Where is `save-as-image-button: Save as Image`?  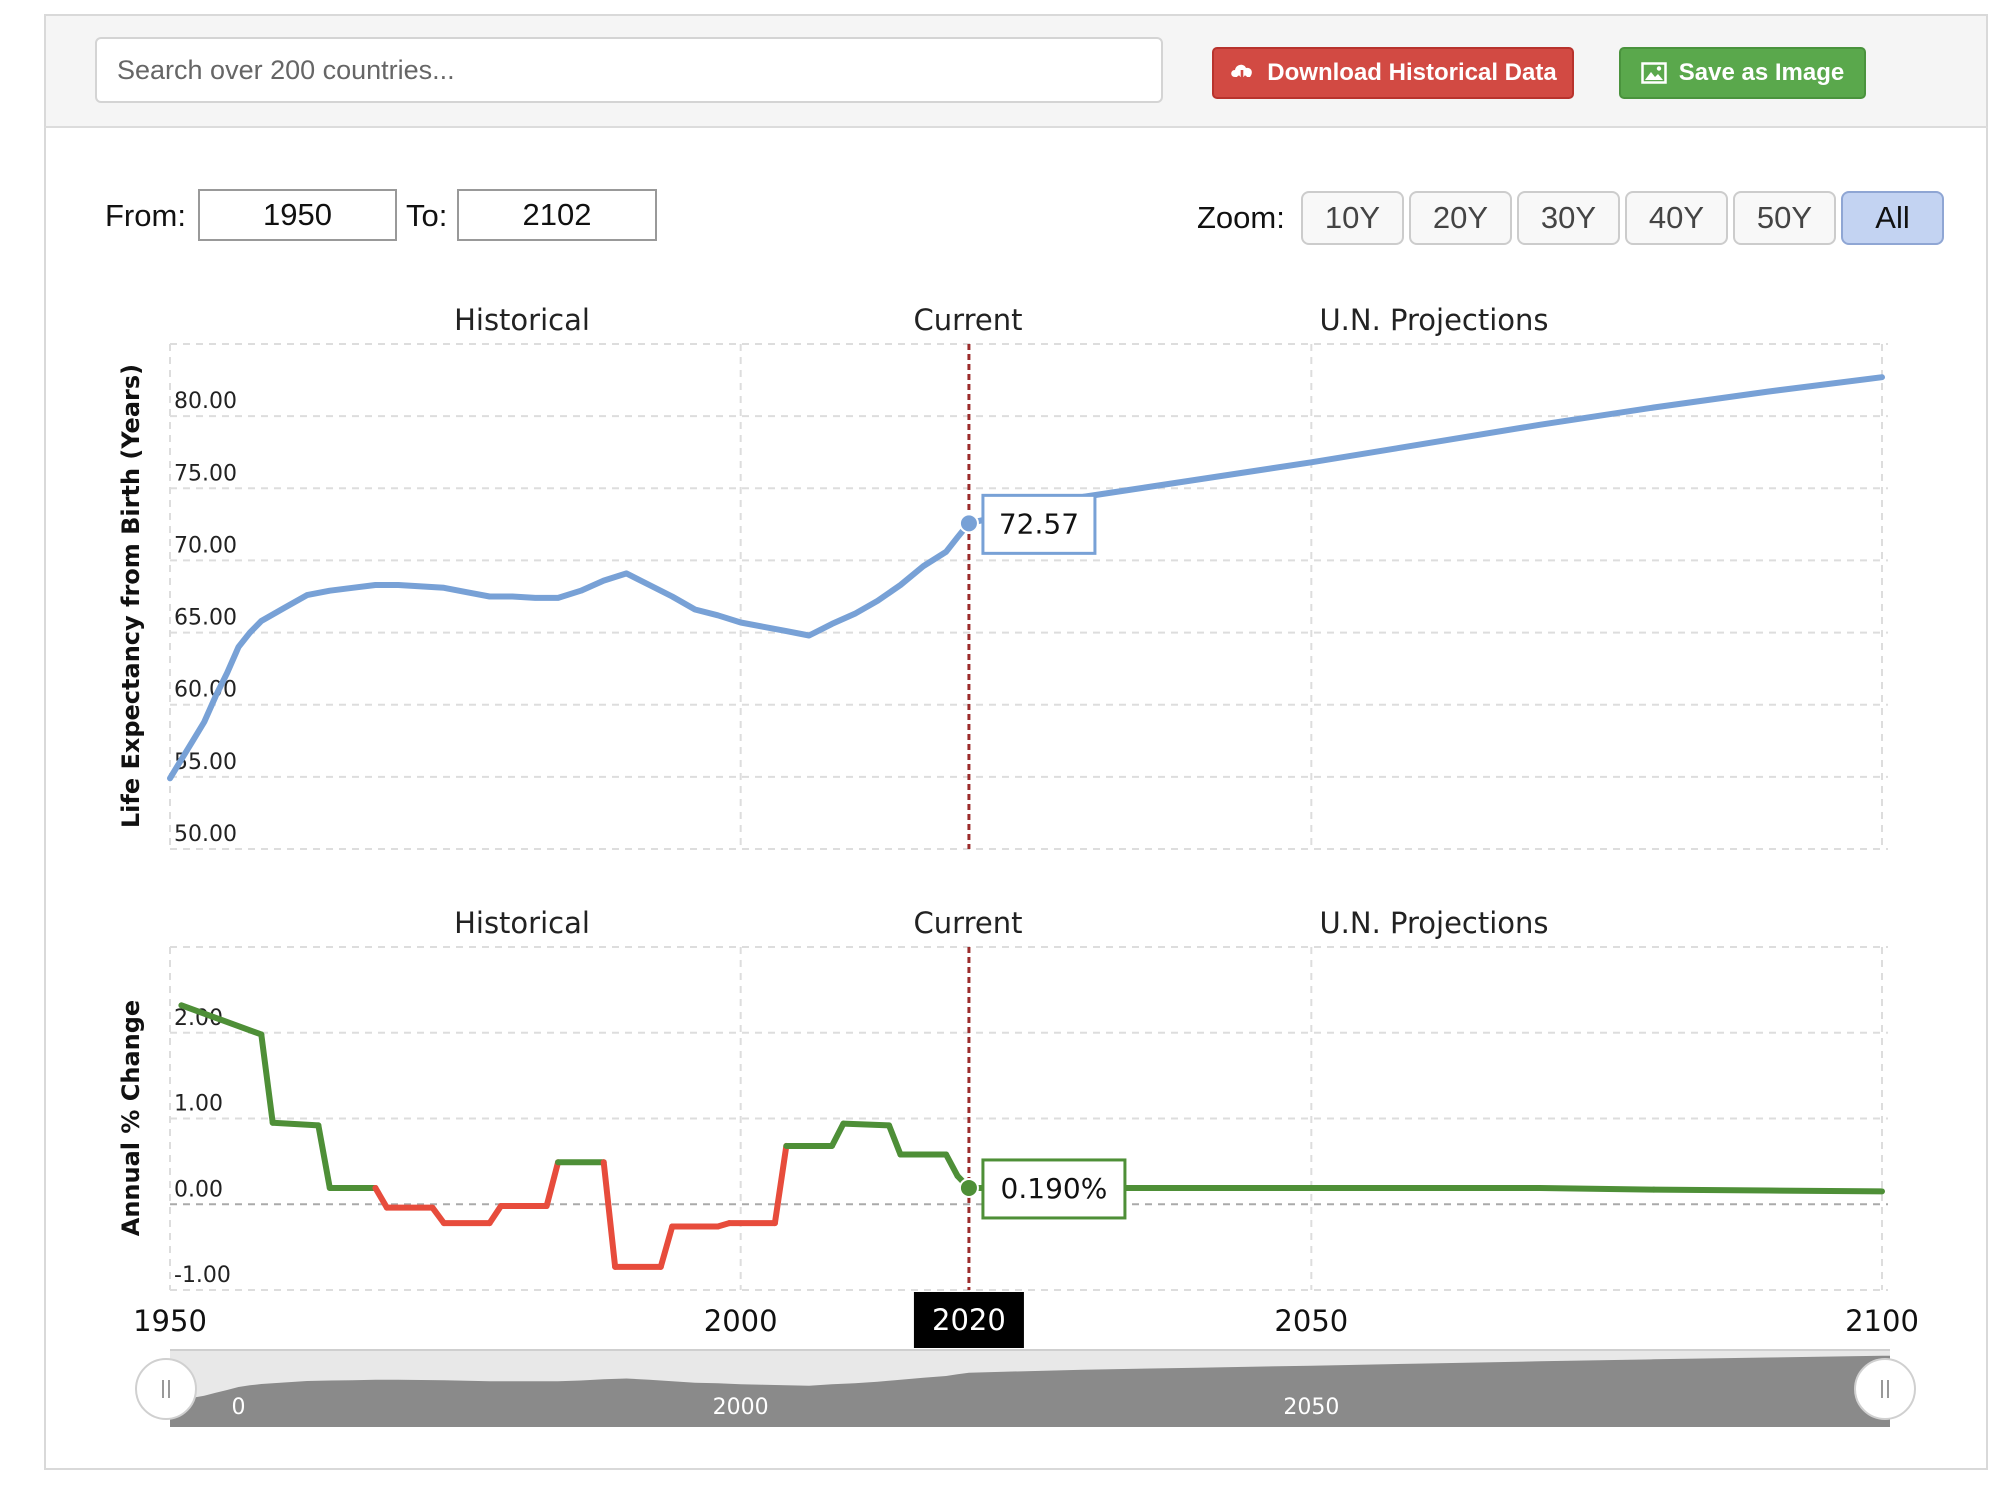 save-as-image-button: Save as Image is located at coordinates (1742, 73).